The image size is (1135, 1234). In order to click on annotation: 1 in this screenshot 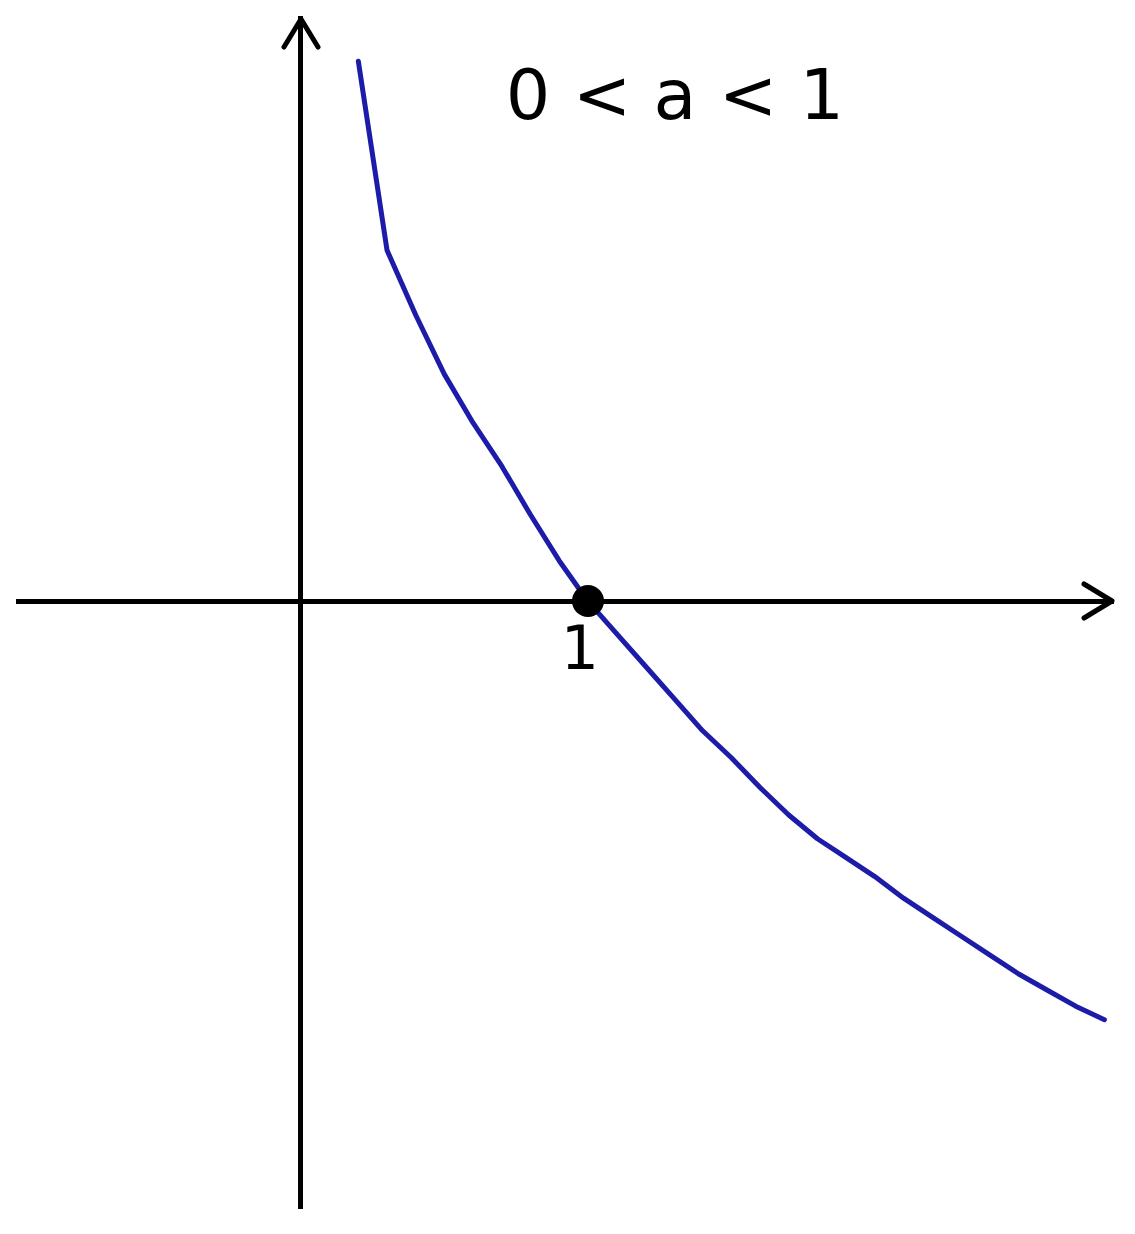, I will do `click(579, 647)`.